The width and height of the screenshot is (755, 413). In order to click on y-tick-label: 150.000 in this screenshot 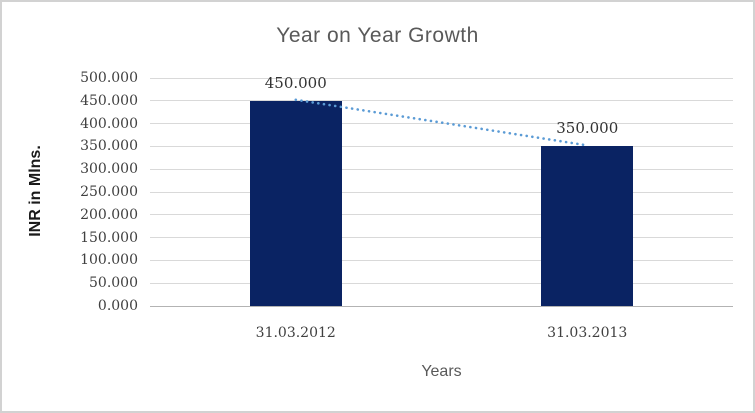, I will do `click(109, 237)`.